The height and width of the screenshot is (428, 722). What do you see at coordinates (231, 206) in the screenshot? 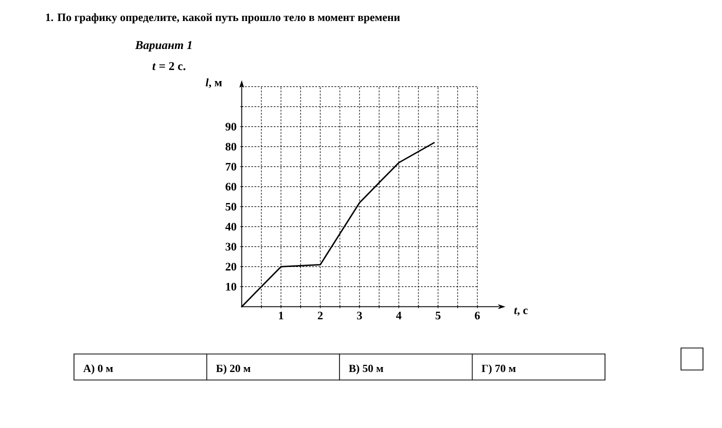
I see `y-tick-label: 50` at bounding box center [231, 206].